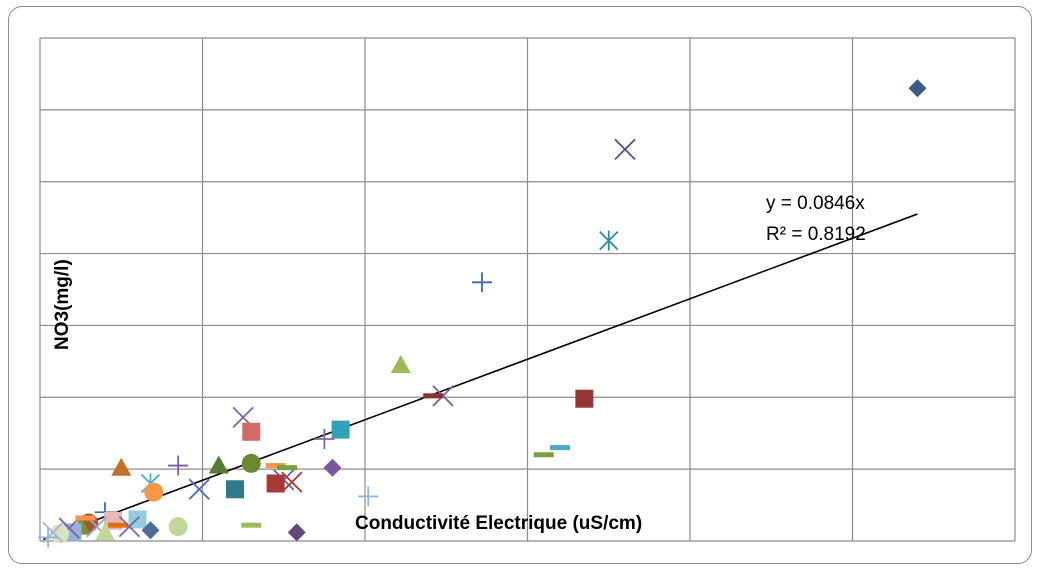  What do you see at coordinates (62, 304) in the screenshot?
I see `y-axis-title: NO3(mg/l)` at bounding box center [62, 304].